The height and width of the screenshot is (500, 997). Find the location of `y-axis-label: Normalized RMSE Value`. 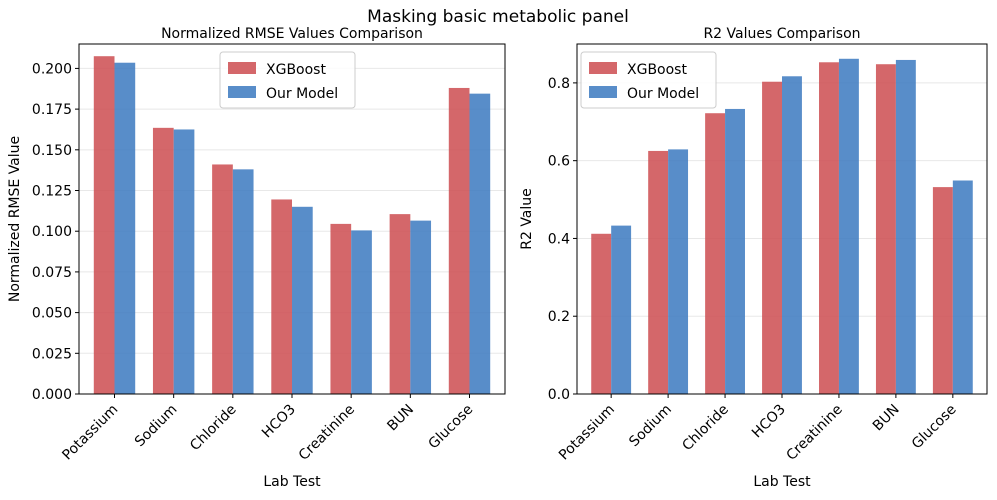

y-axis-label: Normalized RMSE Value is located at coordinates (15, 219).